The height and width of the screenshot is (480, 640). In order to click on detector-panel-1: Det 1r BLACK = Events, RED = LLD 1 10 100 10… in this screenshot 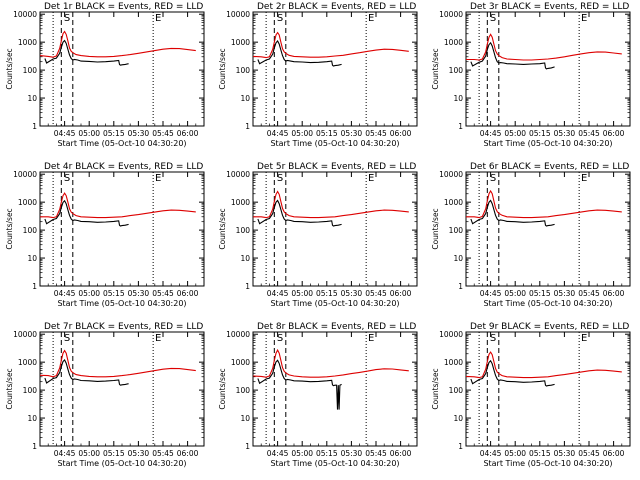, I will do `click(105, 75)`.